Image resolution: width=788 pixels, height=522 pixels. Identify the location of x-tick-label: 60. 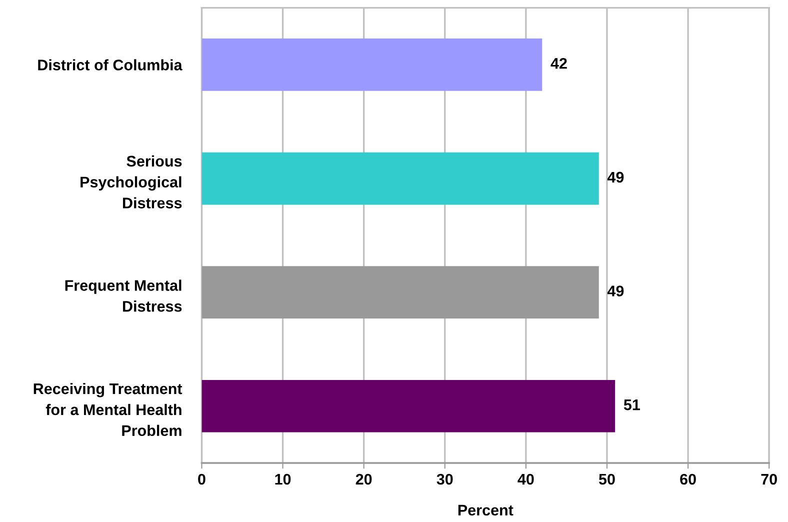
(688, 479).